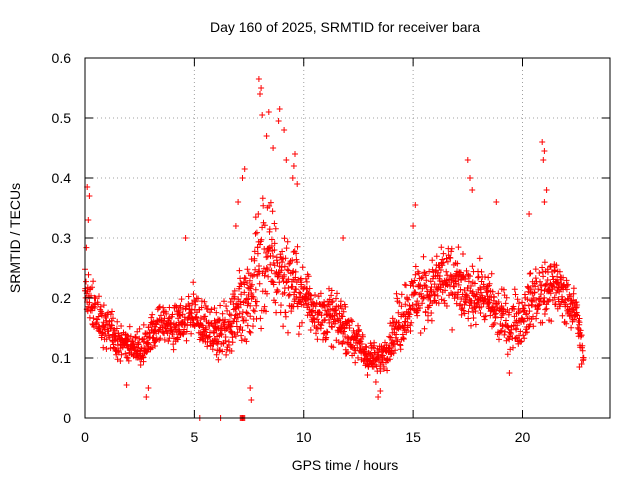 This screenshot has width=640, height=480. Describe the element at coordinates (62, 298) in the screenshot. I see `y-tick-label: 0.2` at that location.